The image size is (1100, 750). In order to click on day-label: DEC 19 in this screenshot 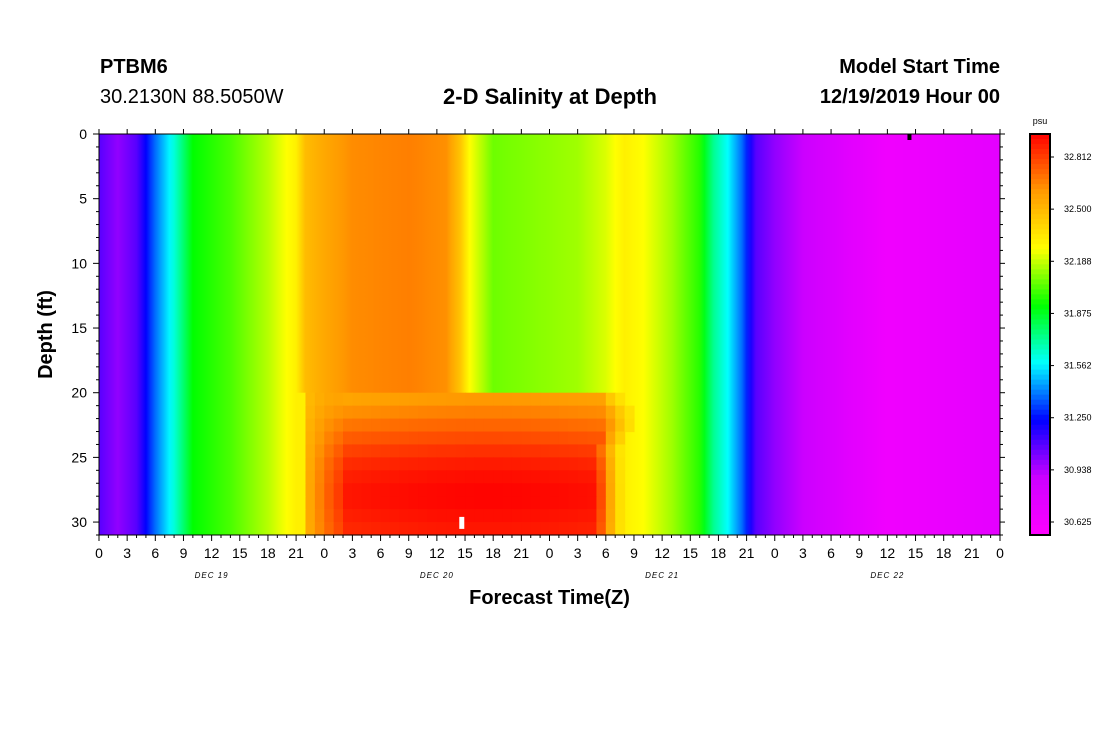, I will do `click(212, 575)`.